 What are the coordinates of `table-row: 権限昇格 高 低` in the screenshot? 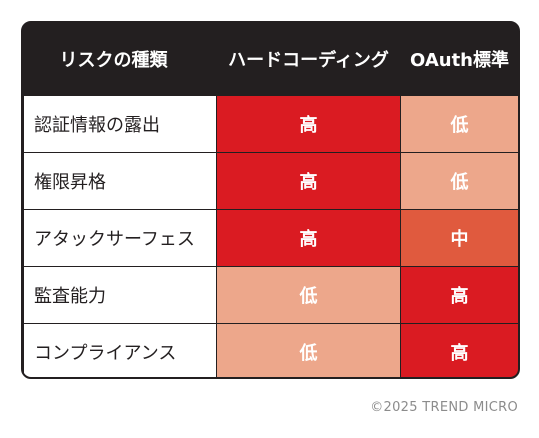 It's located at (270, 181).